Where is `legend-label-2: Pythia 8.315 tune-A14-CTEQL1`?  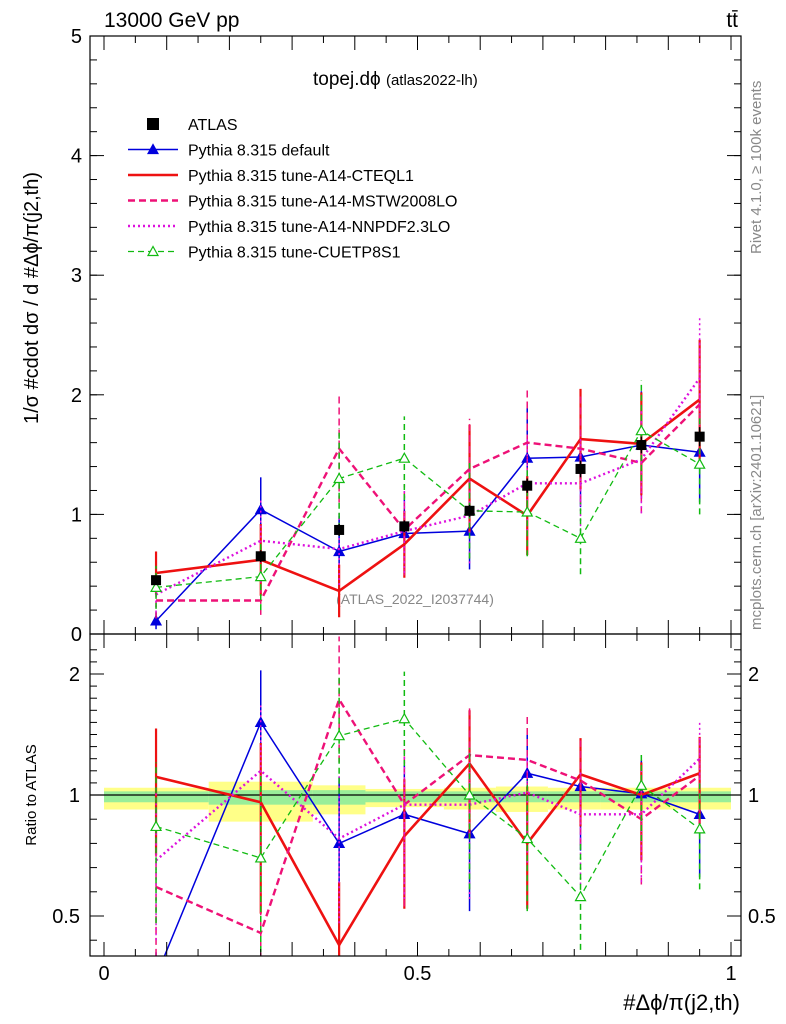
legend-label-2: Pythia 8.315 tune-A14-CTEQL1 is located at coordinates (301, 176).